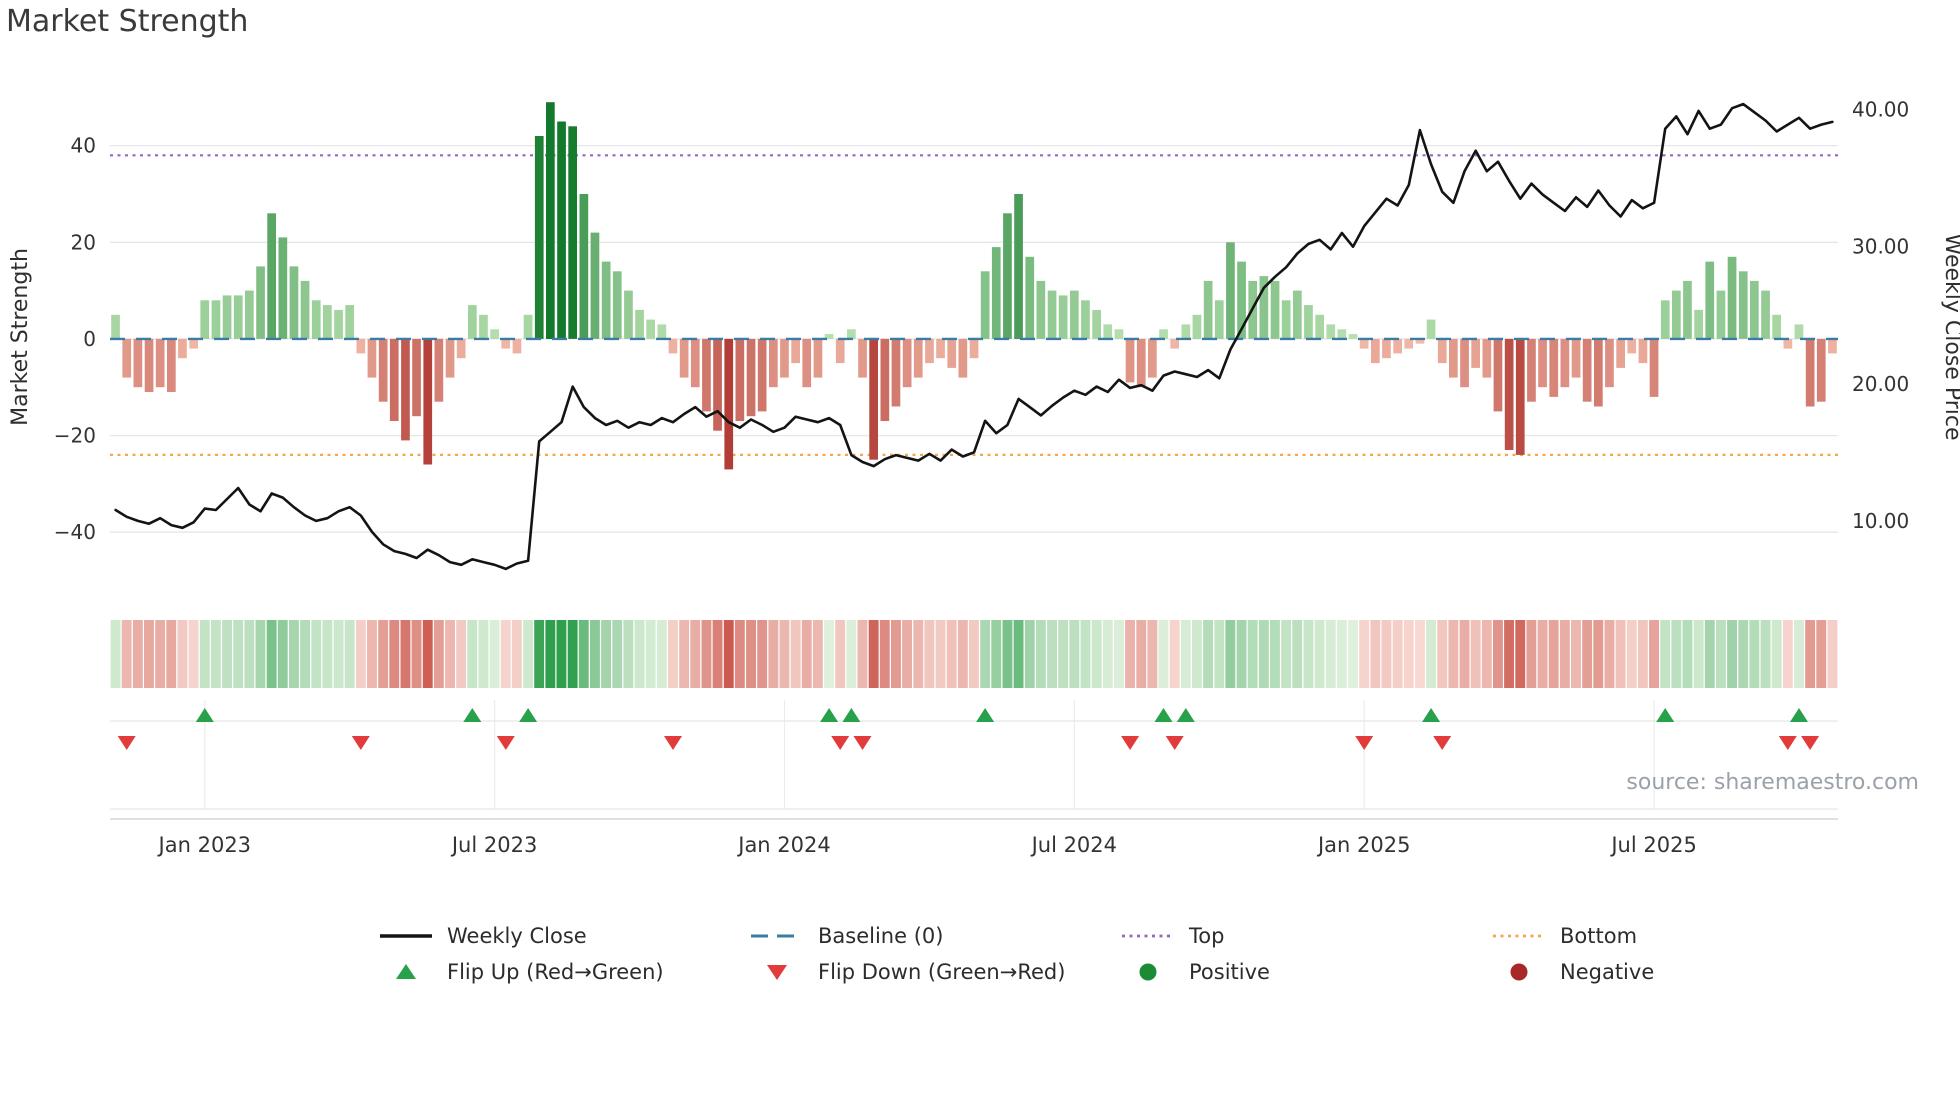 Image resolution: width=1960 pixels, height=1102 pixels. I want to click on heatmap-strip, so click(974, 654).